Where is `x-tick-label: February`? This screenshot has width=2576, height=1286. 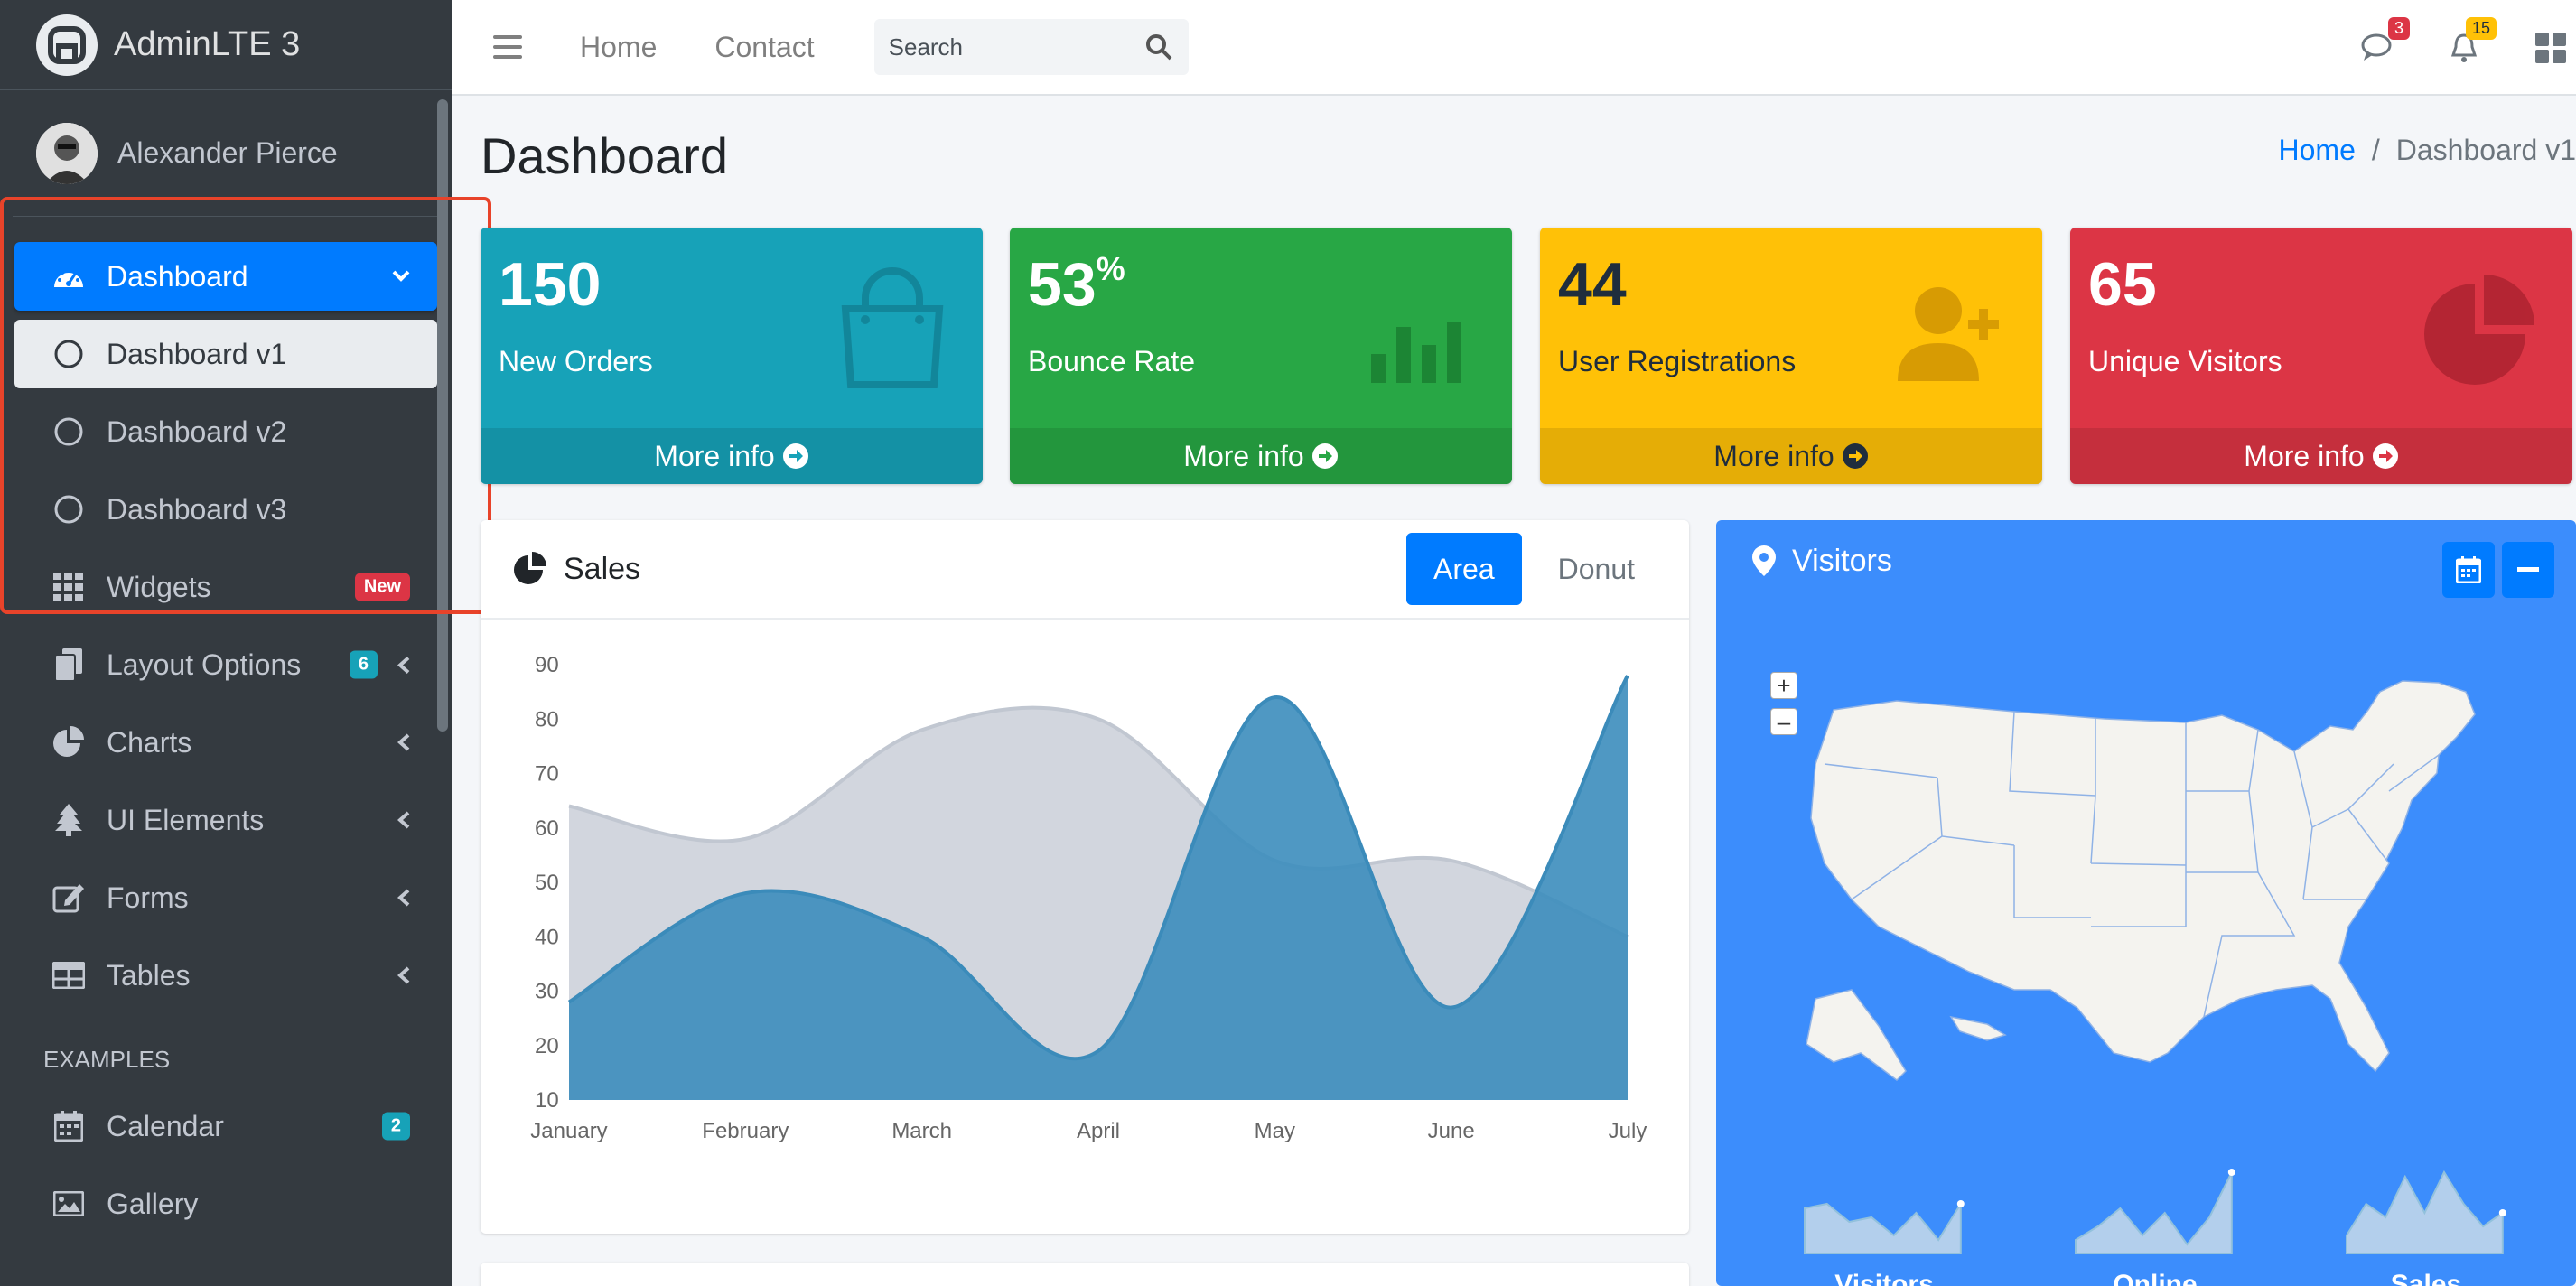 x-tick-label: February is located at coordinates (745, 1131).